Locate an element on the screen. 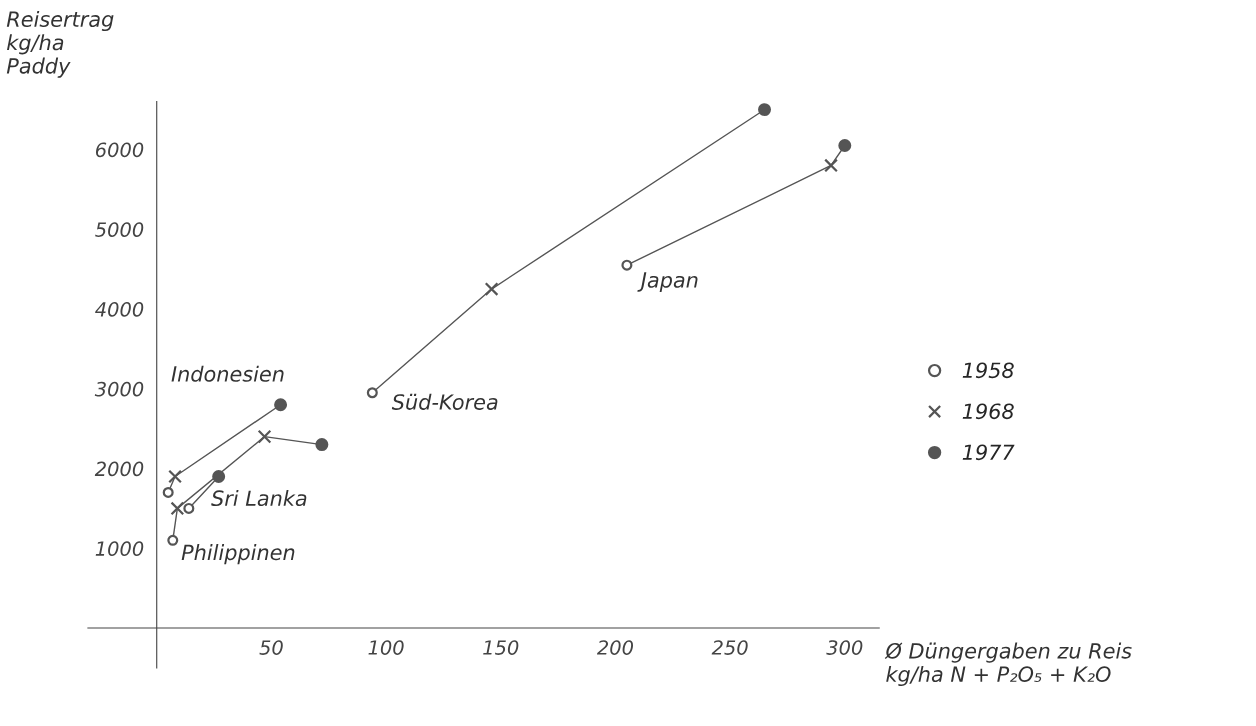 The image size is (1256, 726). series-label: Indonesien is located at coordinates (227, 373).